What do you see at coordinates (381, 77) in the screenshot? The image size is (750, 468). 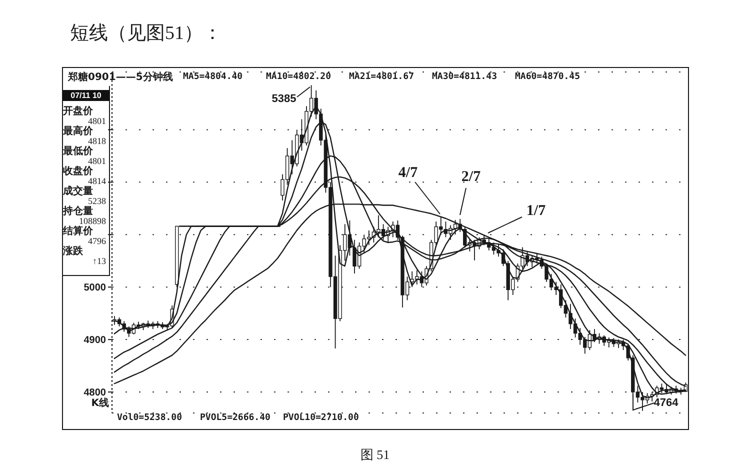 I see `annotation: MA21=4801.67` at bounding box center [381, 77].